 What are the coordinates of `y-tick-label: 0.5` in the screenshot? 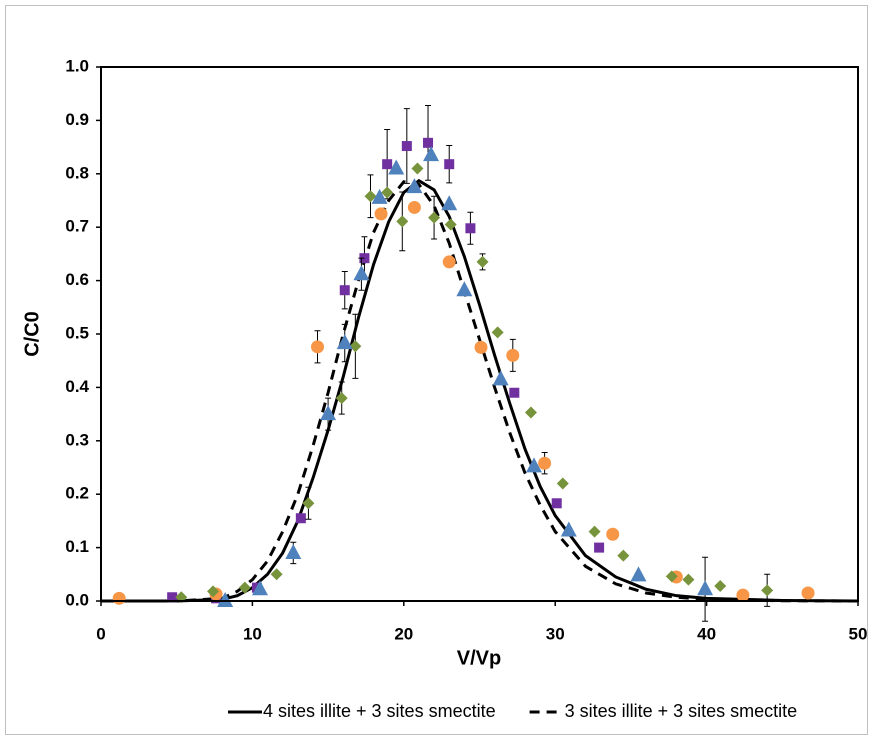 It's located at (77, 332).